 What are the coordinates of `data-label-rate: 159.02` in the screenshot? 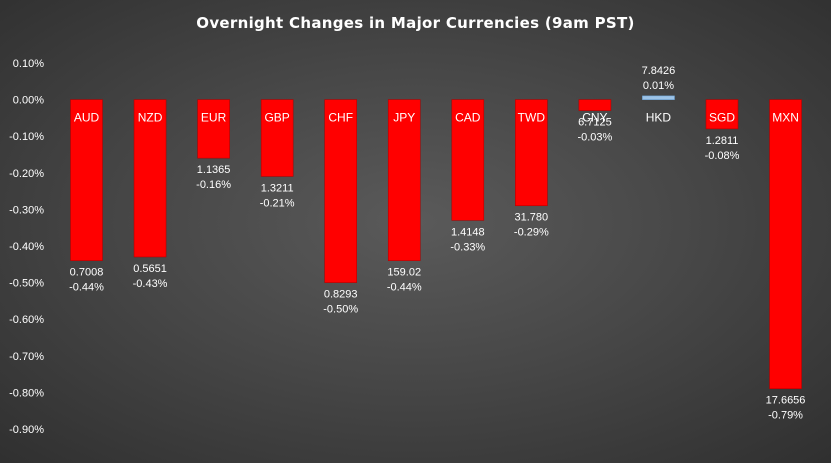 It's located at (404, 273).